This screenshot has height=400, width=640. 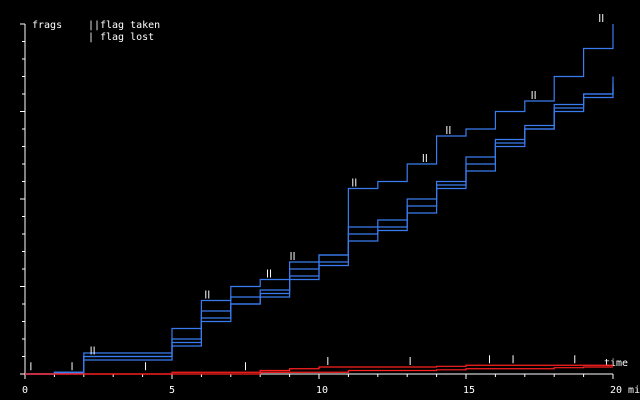 What do you see at coordinates (91, 37) in the screenshot?
I see `legend-marker: |` at bounding box center [91, 37].